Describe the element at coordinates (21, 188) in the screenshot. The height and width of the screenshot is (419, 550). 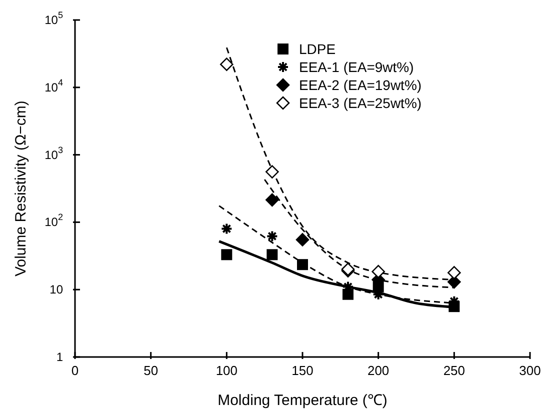
I see `y-axis-title: Volume Resistivity (Ω−cm)` at that location.